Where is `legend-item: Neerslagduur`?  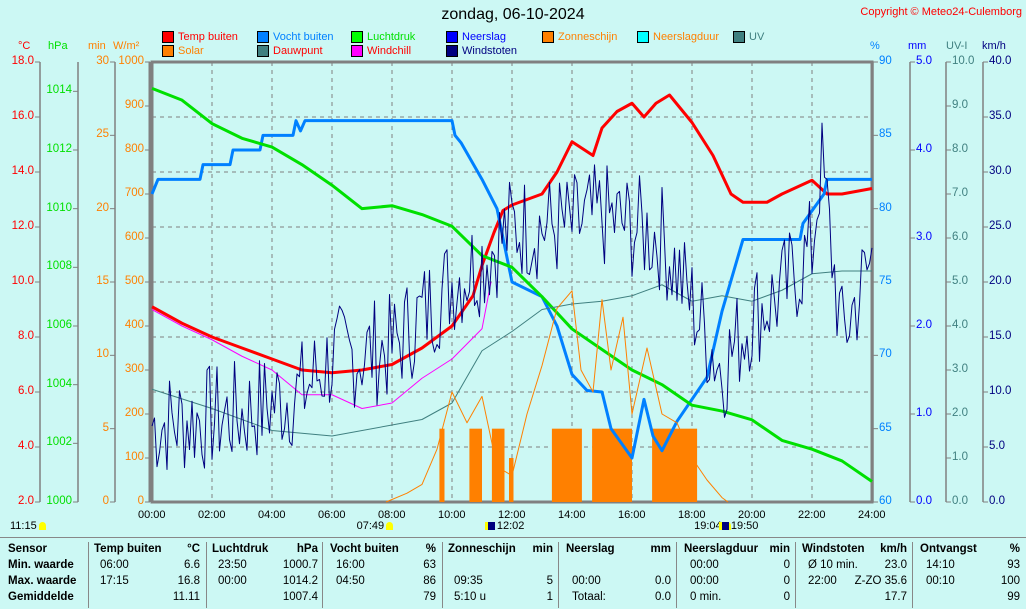
legend-item: Neerslagduur is located at coordinates (678, 37).